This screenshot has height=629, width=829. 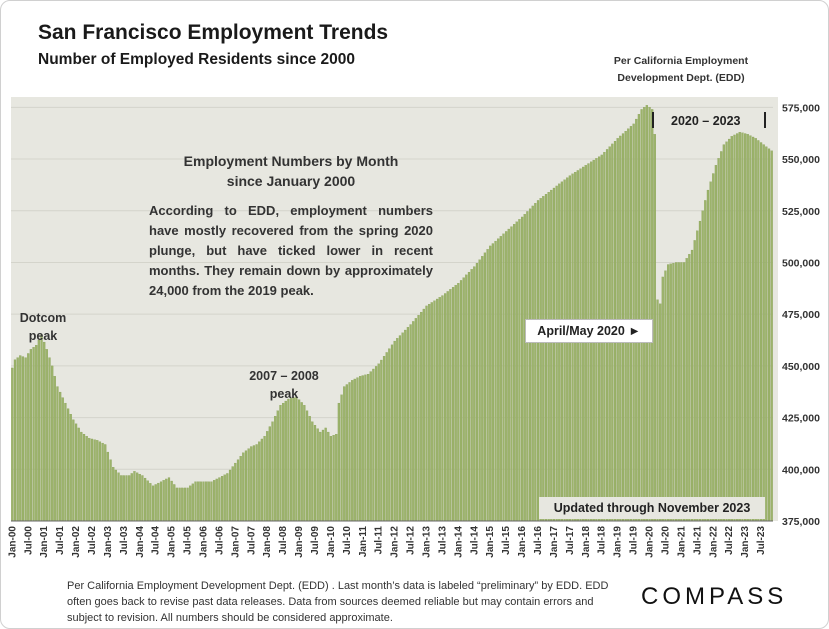 What do you see at coordinates (729, 540) in the screenshot?
I see `x-tick-label: Jul-22` at bounding box center [729, 540].